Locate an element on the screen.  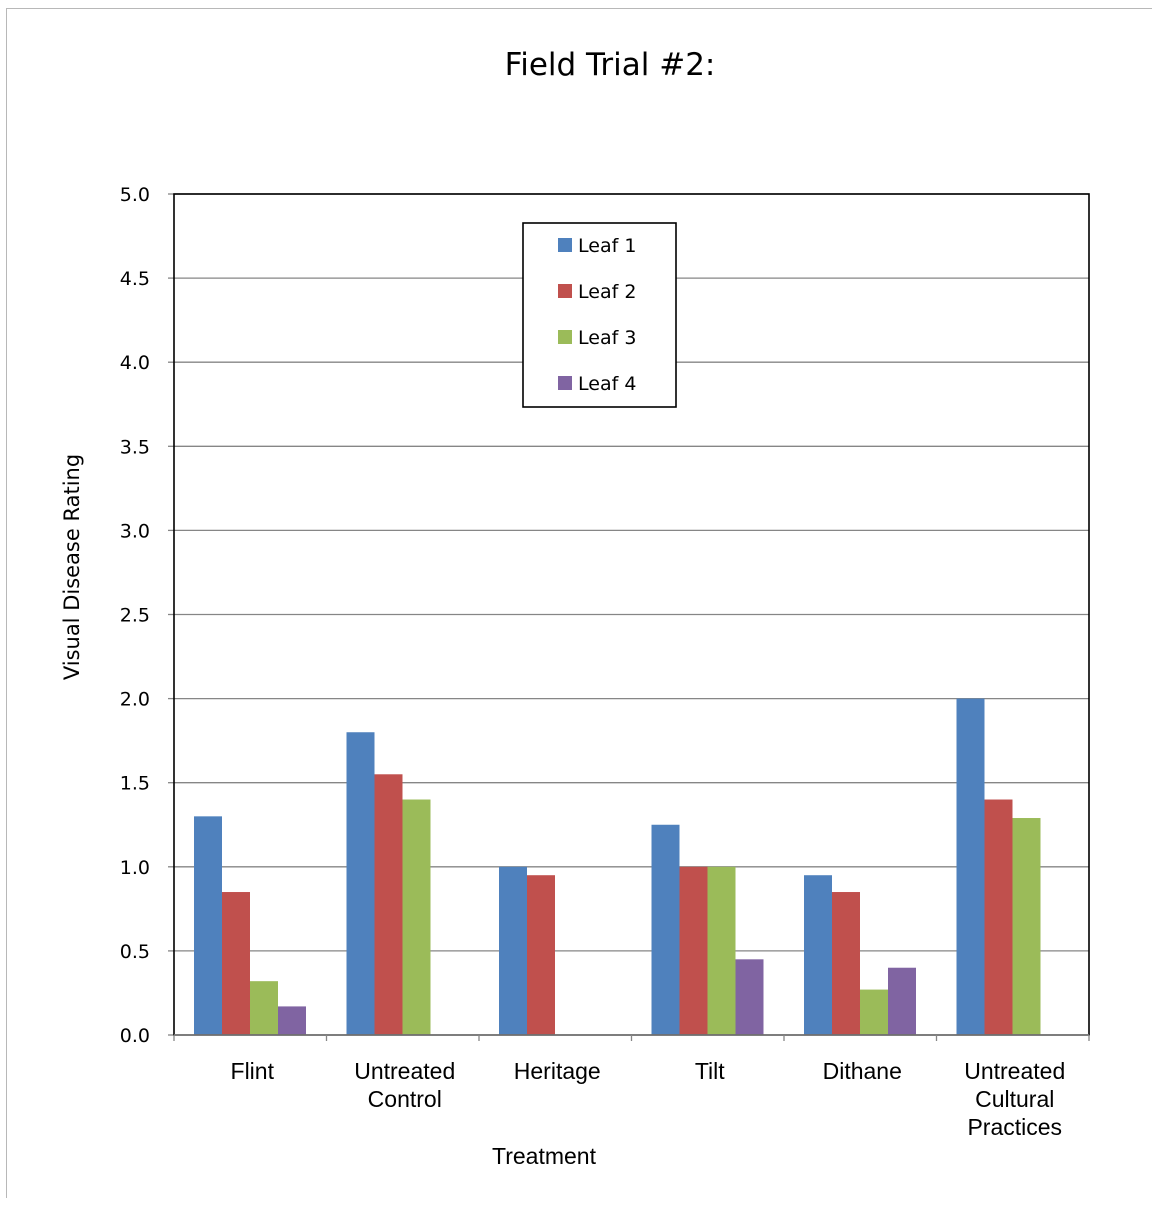
legend: Leaf 1 Leaf 2 Leaf 3 Leaf 4 is located at coordinates (599, 315).